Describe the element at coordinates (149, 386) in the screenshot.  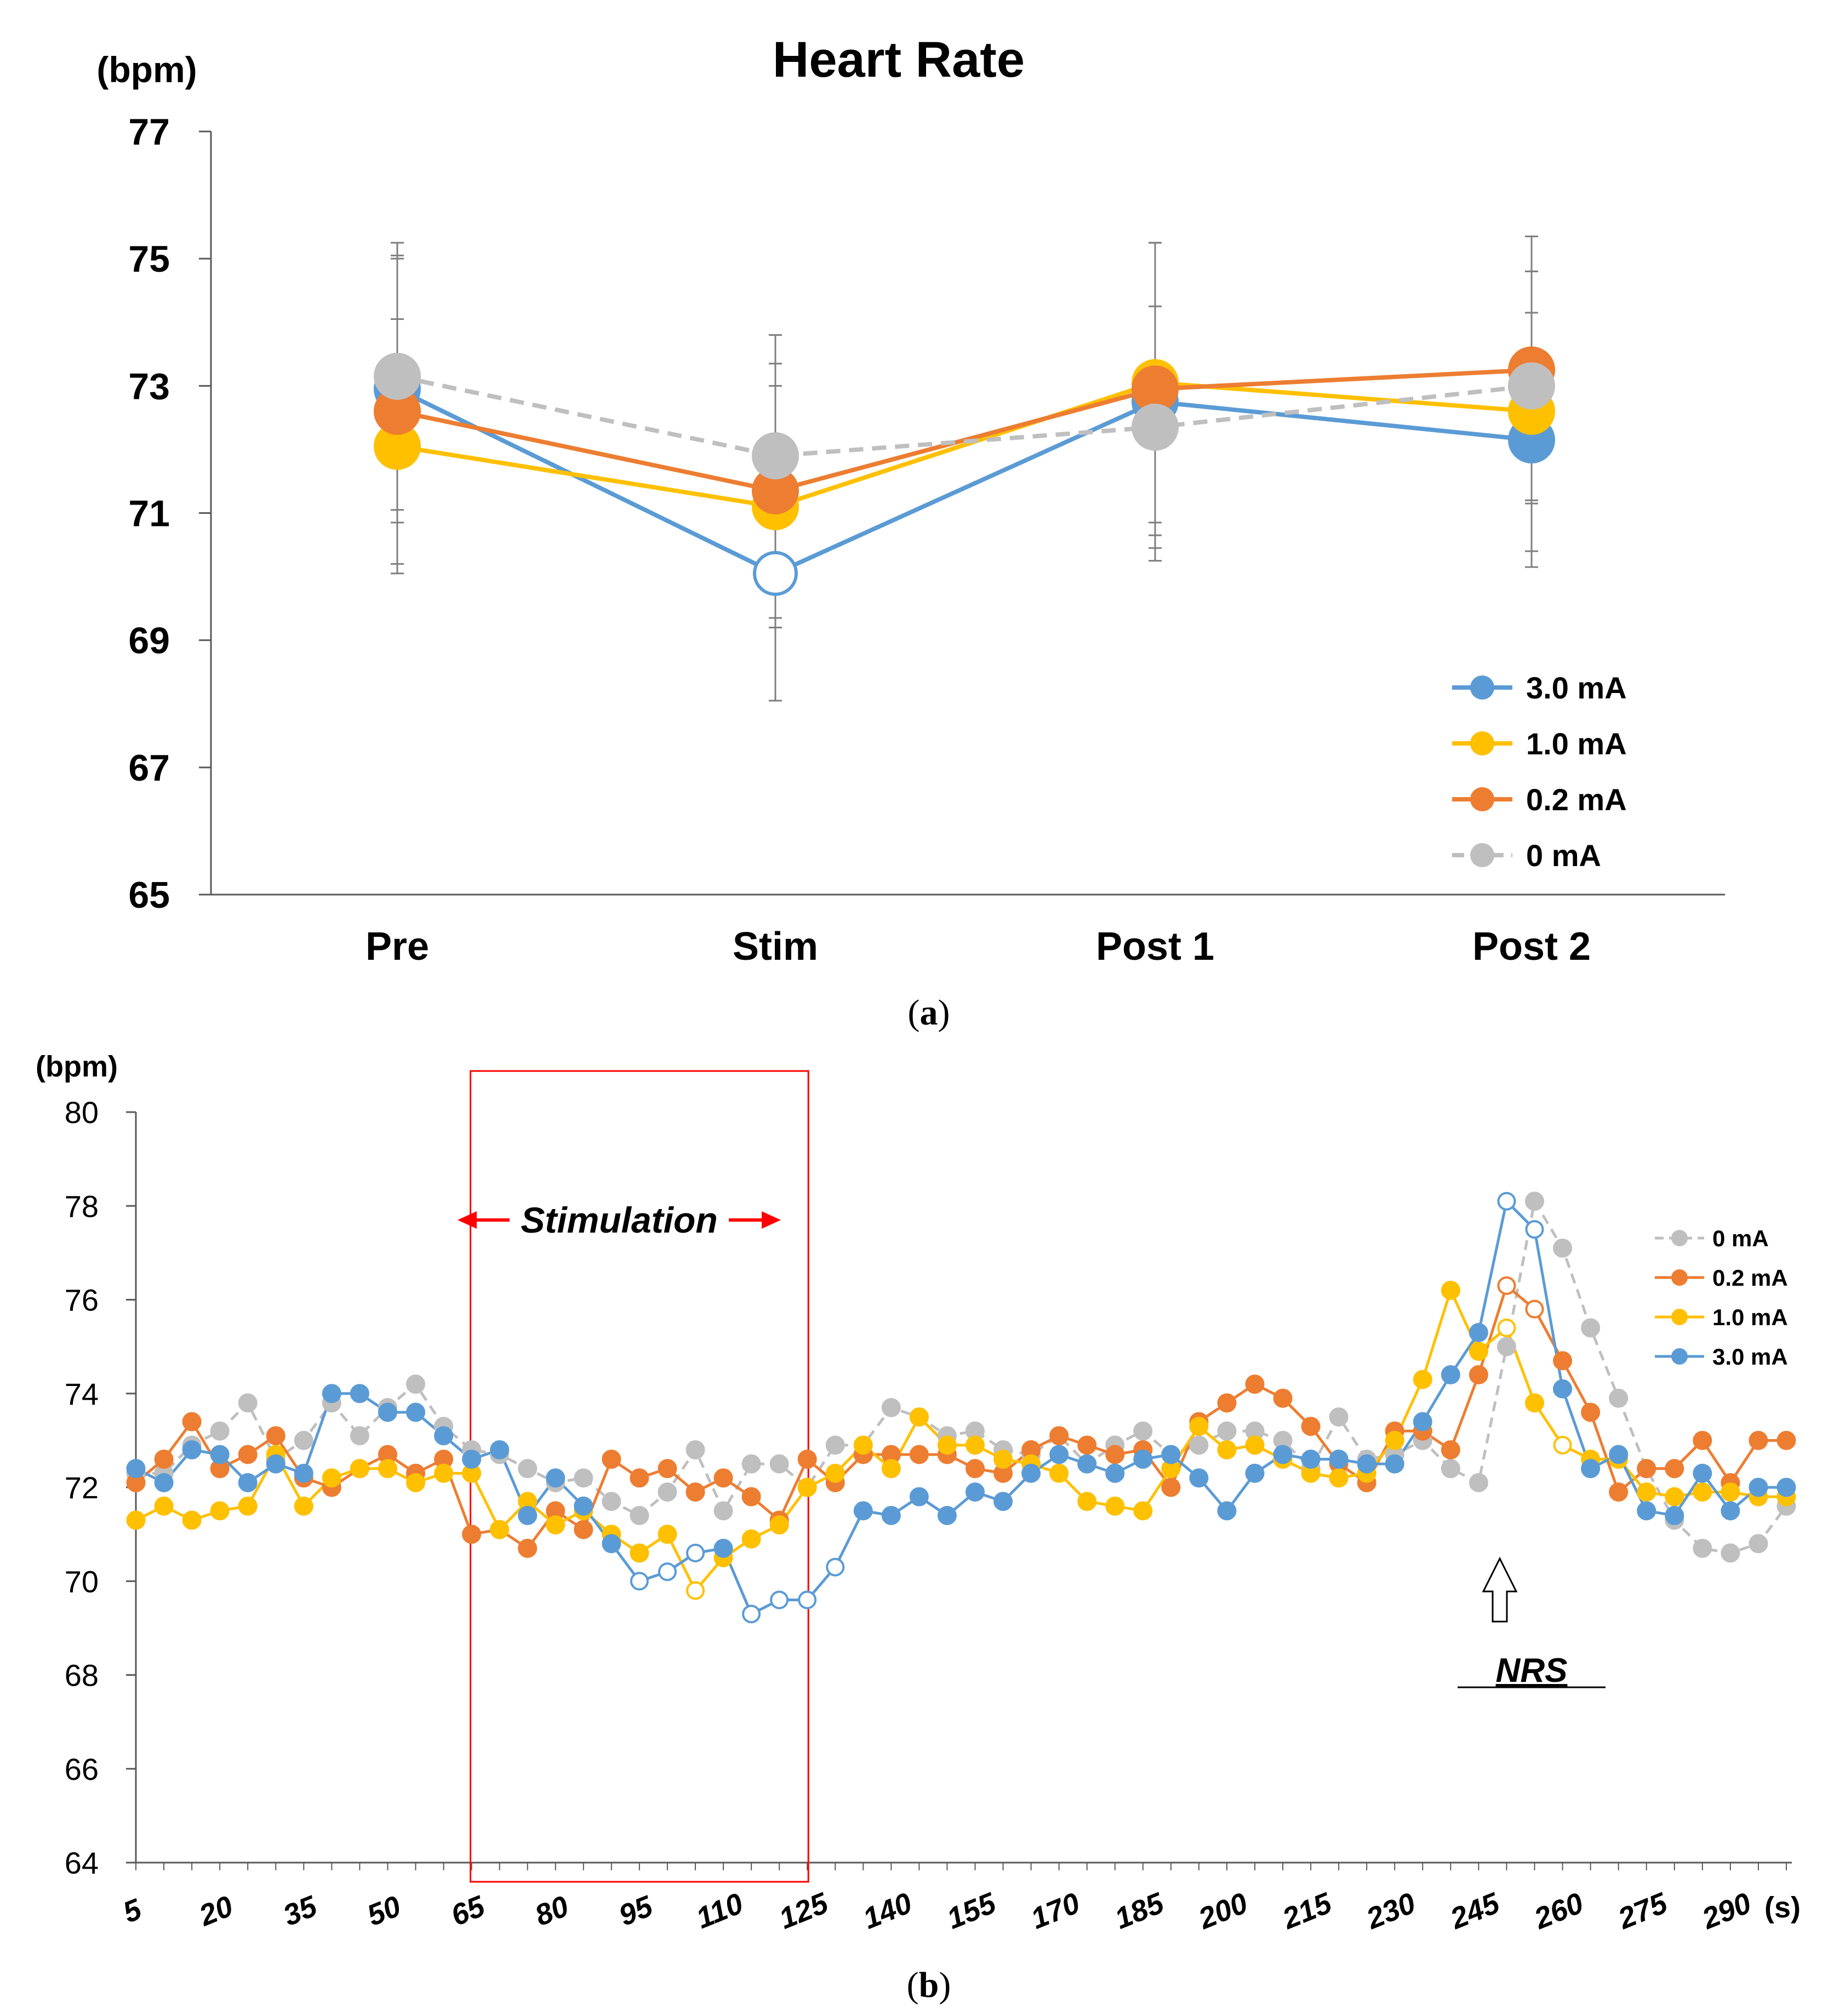
I see `y-tick-label-a: 73` at that location.